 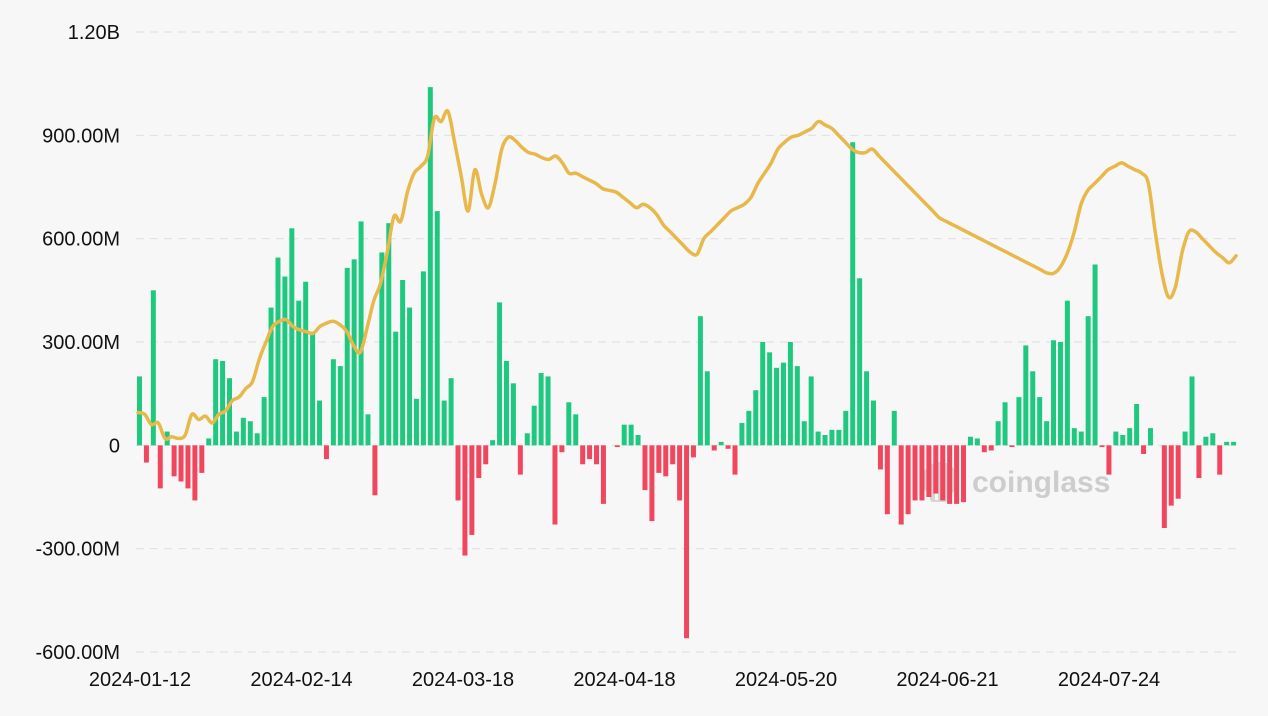 What do you see at coordinates (81, 343) in the screenshot?
I see `y-tick-label: 300.00M` at bounding box center [81, 343].